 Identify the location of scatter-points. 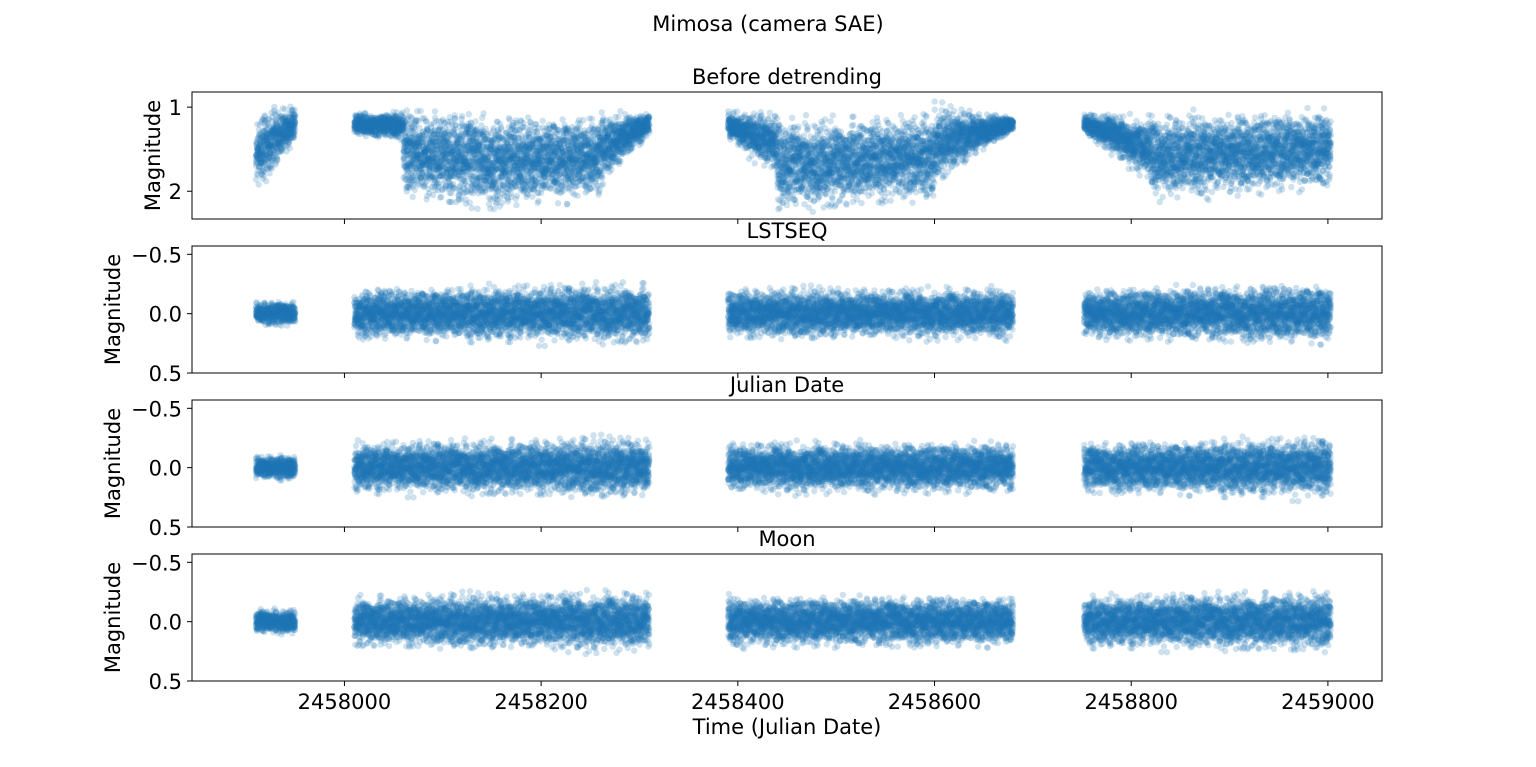
(793, 156).